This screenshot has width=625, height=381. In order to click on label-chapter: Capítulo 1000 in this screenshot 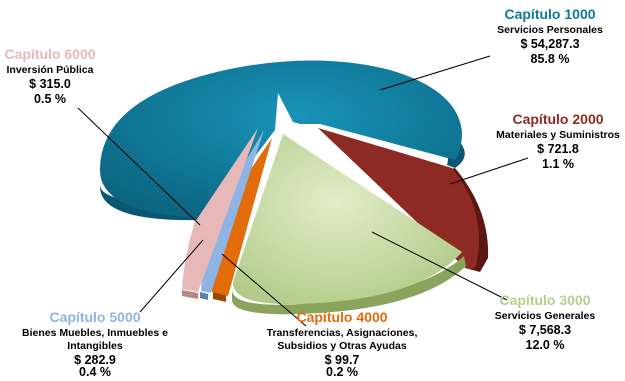, I will do `click(550, 14)`.